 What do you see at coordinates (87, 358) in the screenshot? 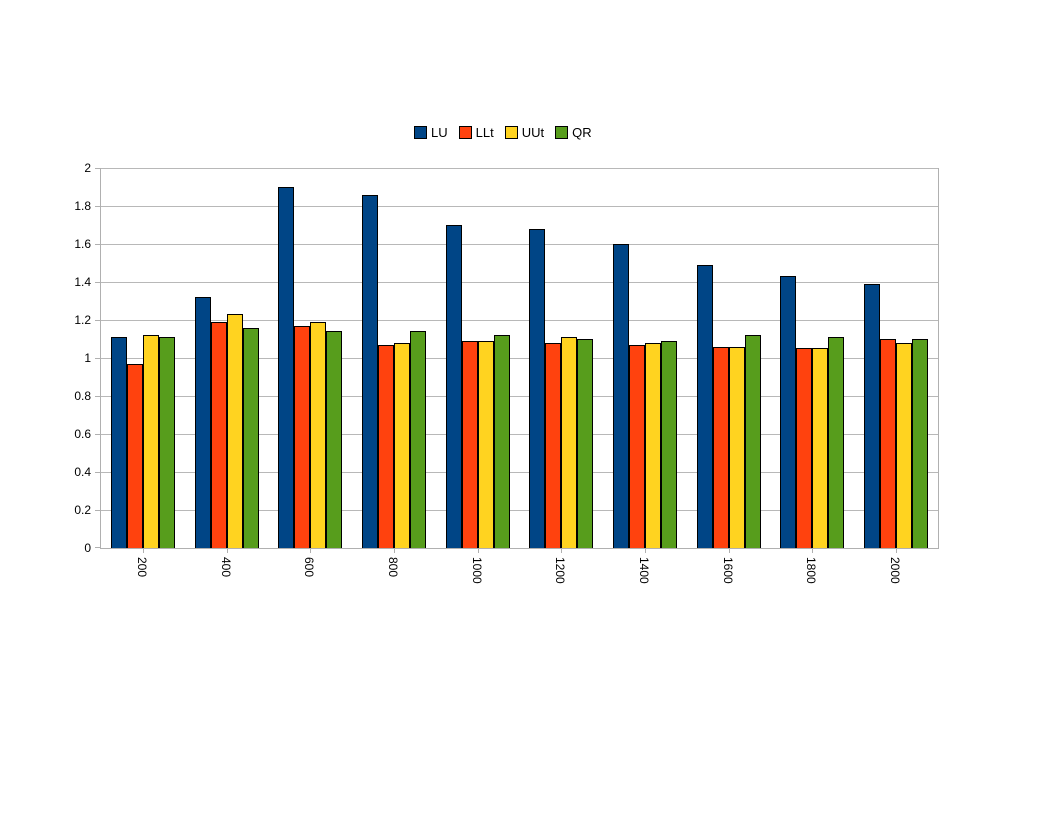
I see `y-axis-tick-label: 1` at bounding box center [87, 358].